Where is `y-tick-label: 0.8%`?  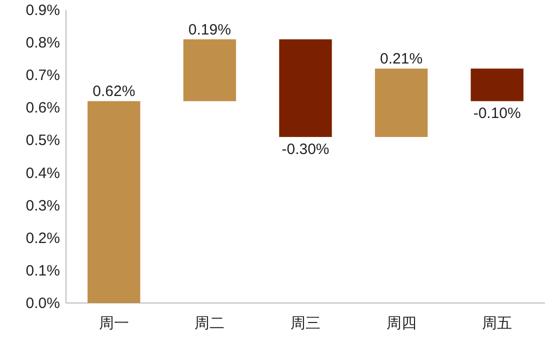
y-tick-label: 0.8% is located at coordinates (43, 43).